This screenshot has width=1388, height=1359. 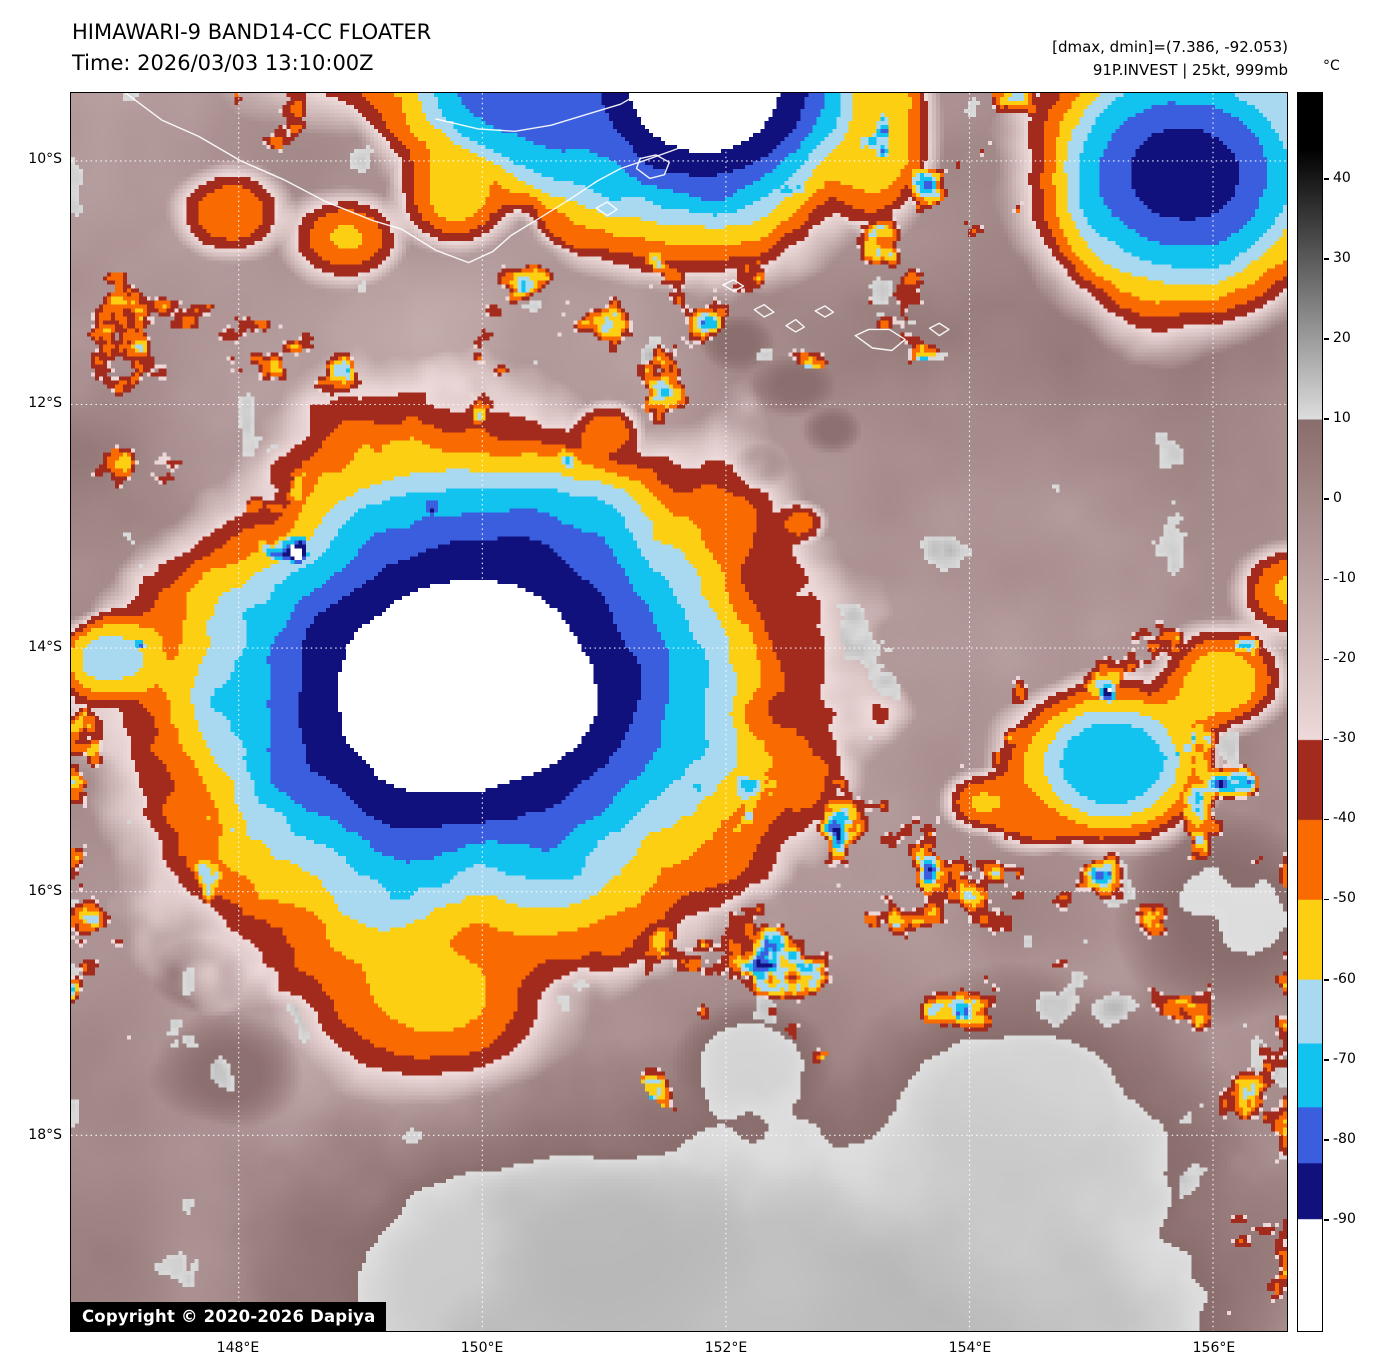 What do you see at coordinates (1344, 1218) in the screenshot?
I see `colorbar-tick-label: -90` at bounding box center [1344, 1218].